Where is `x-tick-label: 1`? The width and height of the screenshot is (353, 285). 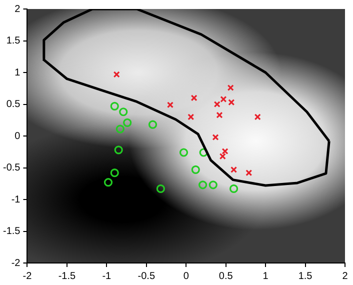
x-tick-label: 1 is located at coordinates (265, 276).